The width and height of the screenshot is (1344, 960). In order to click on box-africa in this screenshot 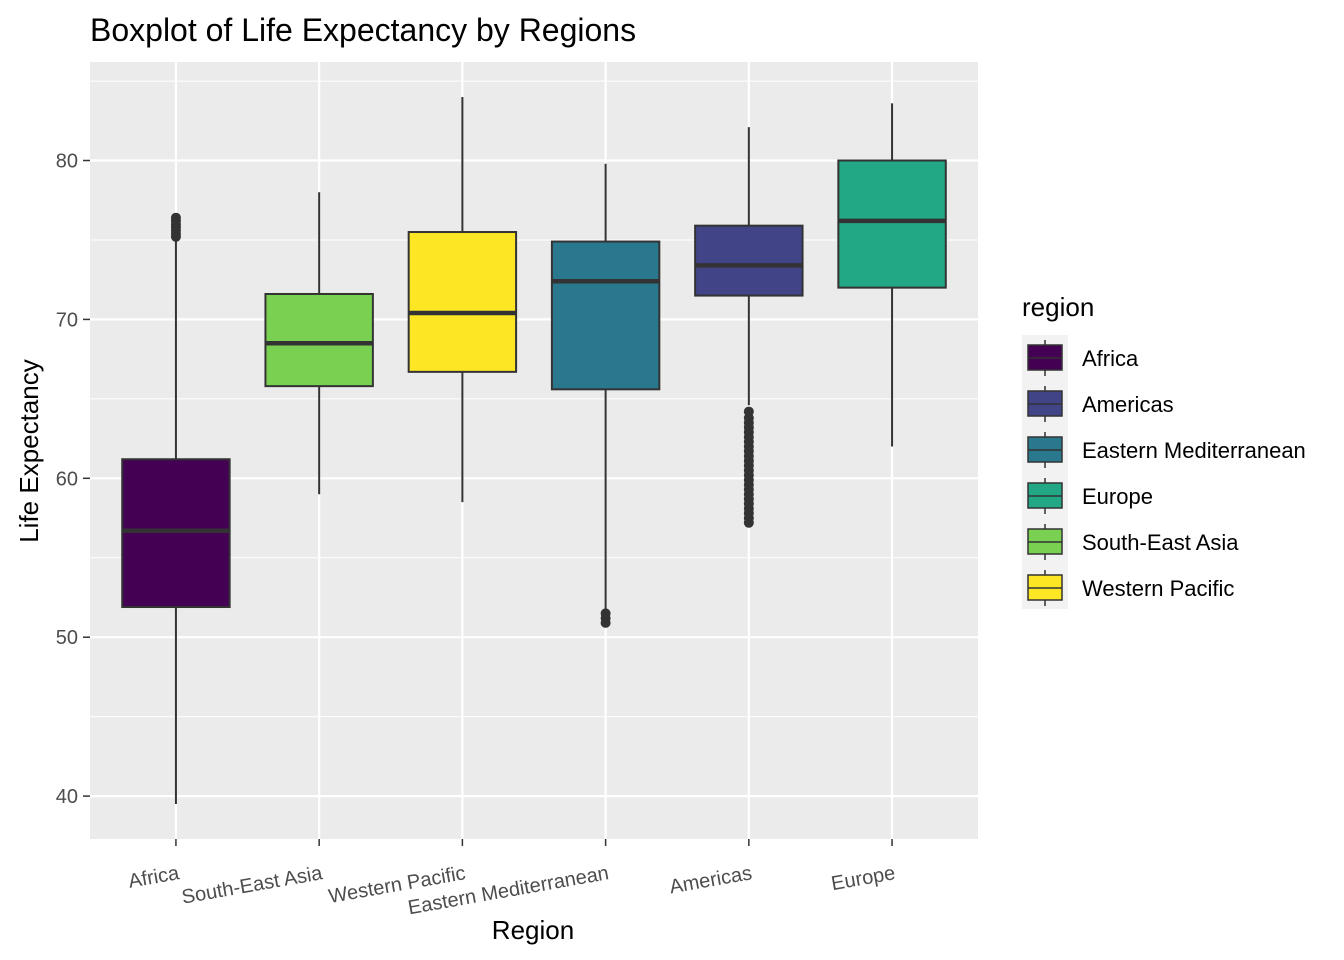, I will do `click(176, 508)`.